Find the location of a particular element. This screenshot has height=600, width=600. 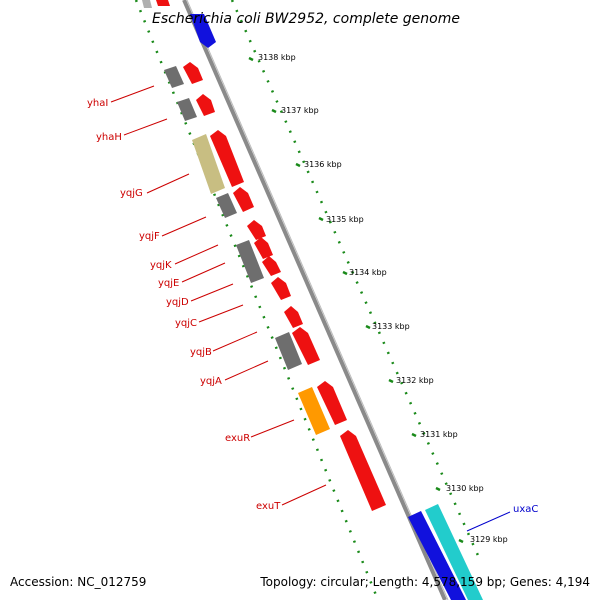

kbp-label: 3133 kbp is located at coordinates (391, 326).